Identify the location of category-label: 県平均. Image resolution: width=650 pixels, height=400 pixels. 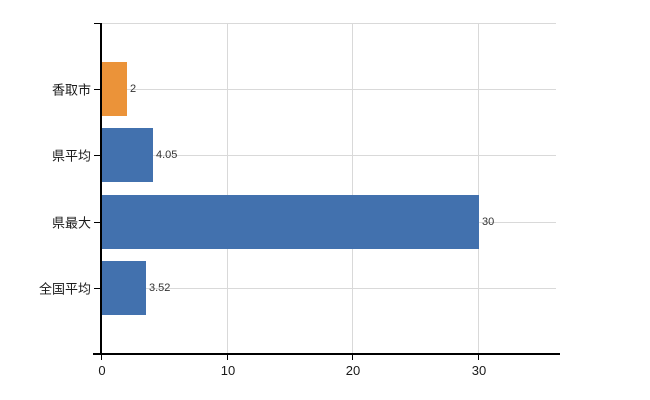
(71, 156).